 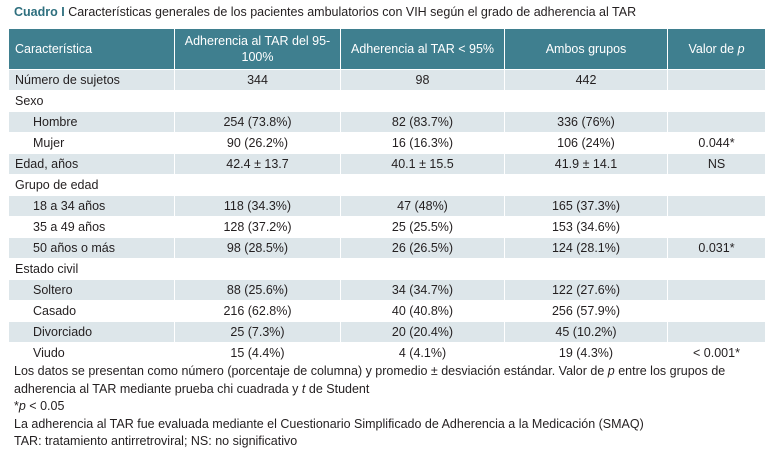 I want to click on table-row: Casado 216 (62.8%) 40 (40.8%) 256 (57.9%), so click(x=387, y=311).